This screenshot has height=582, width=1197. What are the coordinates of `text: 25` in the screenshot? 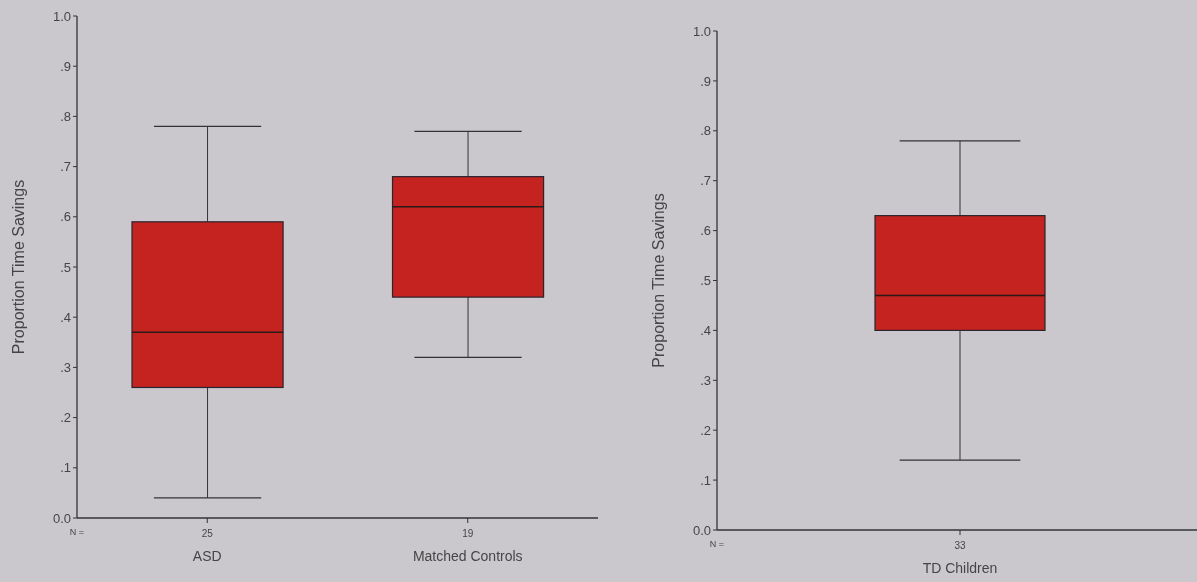 It's located at (207, 533).